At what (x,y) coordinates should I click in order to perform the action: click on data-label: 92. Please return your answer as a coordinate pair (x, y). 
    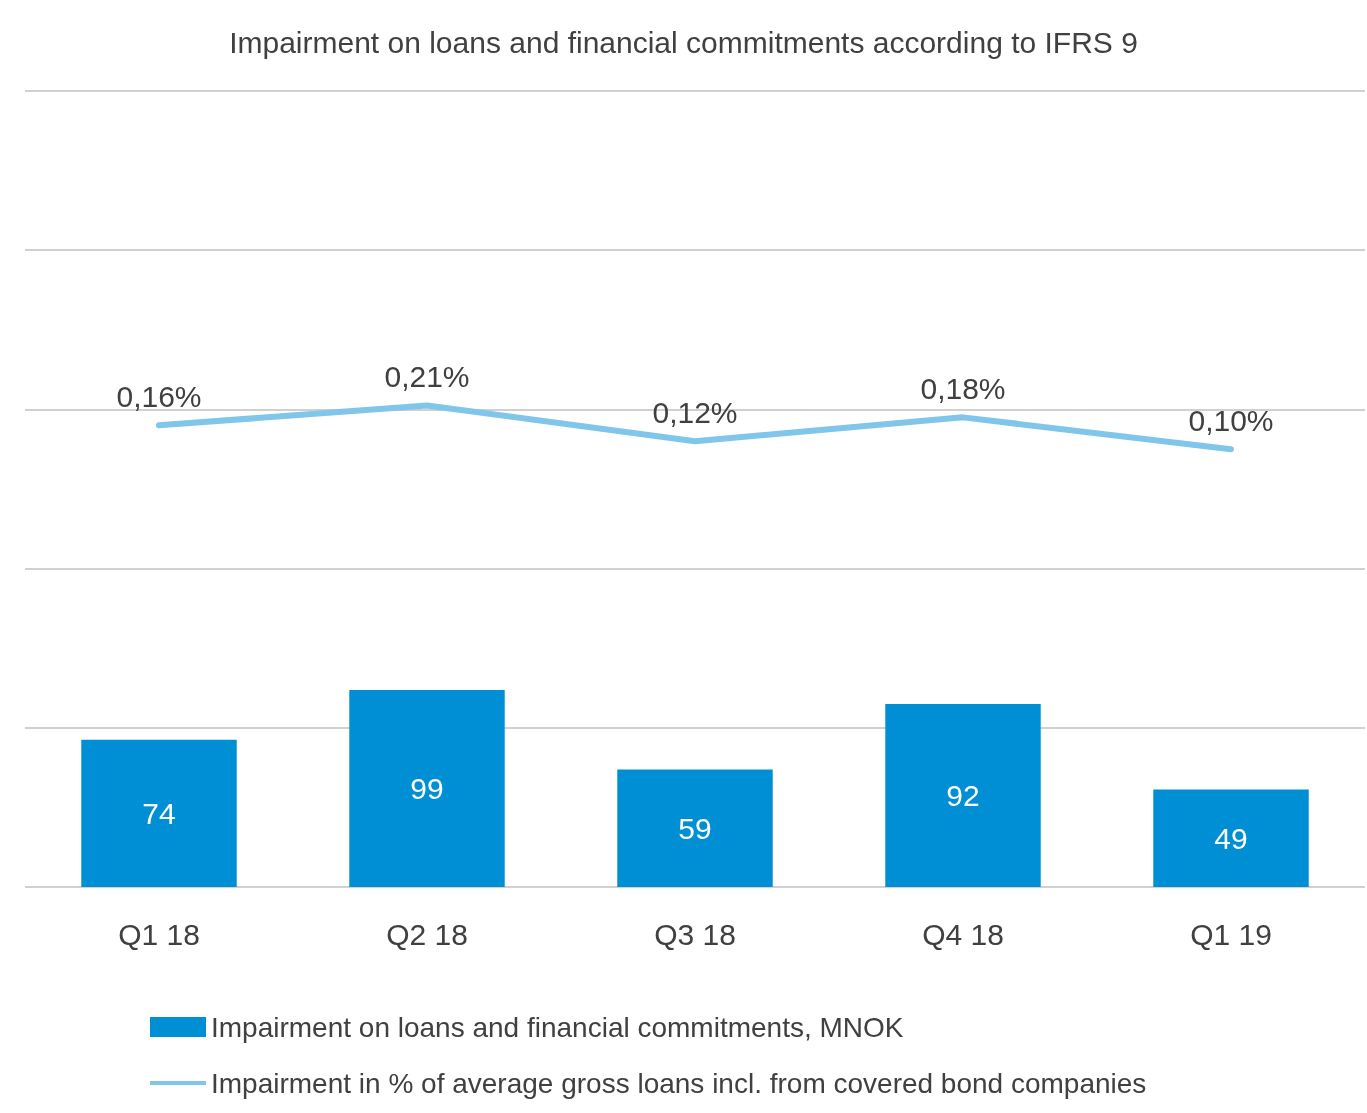
    Looking at the image, I should click on (963, 795).